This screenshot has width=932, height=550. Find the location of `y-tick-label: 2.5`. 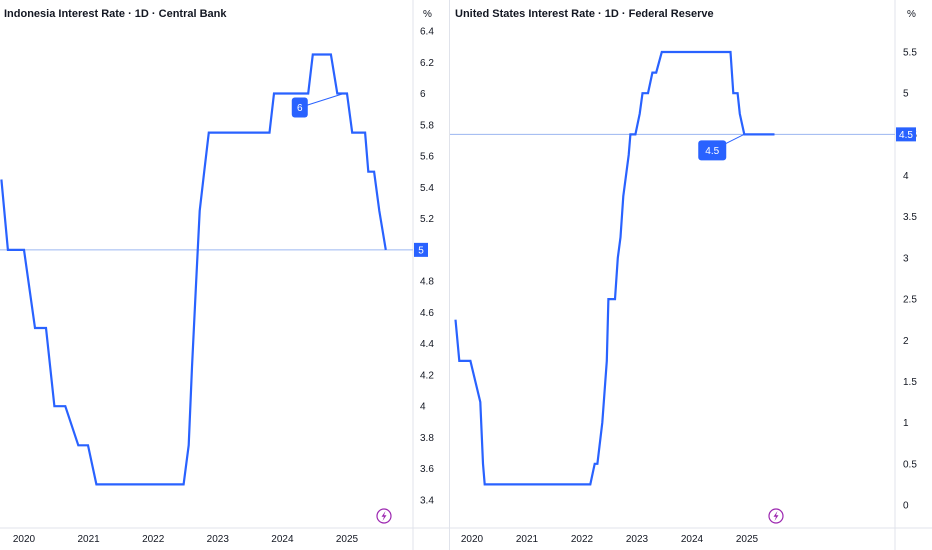

y-tick-label: 2.5 is located at coordinates (910, 300).